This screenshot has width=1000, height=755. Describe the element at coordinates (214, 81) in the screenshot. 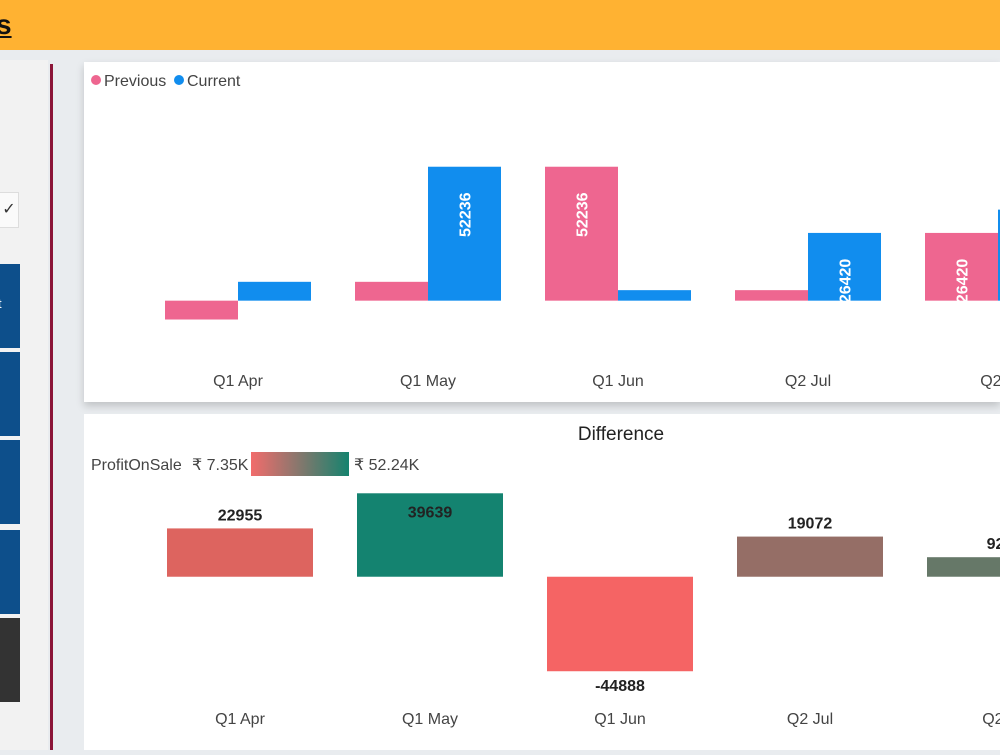

I see `legend-current-label: Current` at that location.